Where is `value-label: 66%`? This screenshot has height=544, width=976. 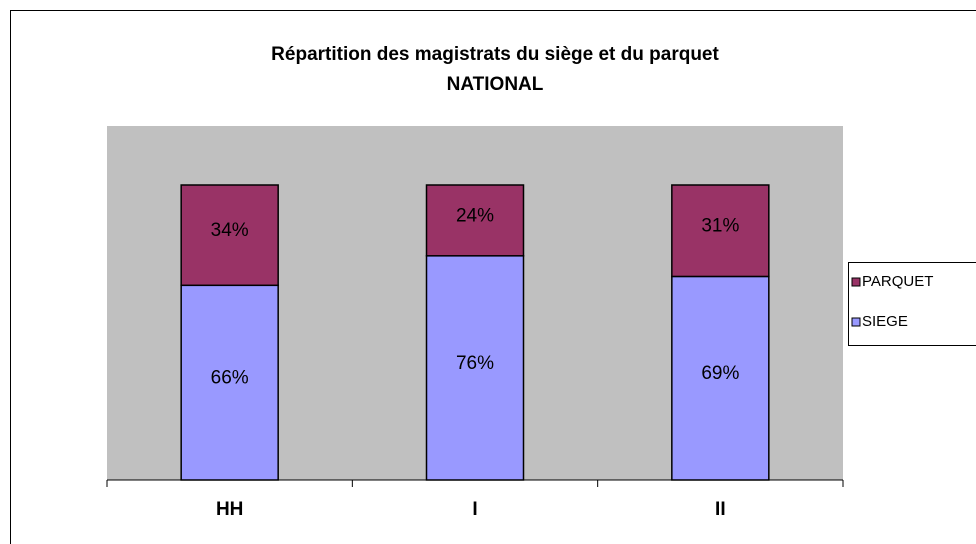
value-label: 66% is located at coordinates (230, 378).